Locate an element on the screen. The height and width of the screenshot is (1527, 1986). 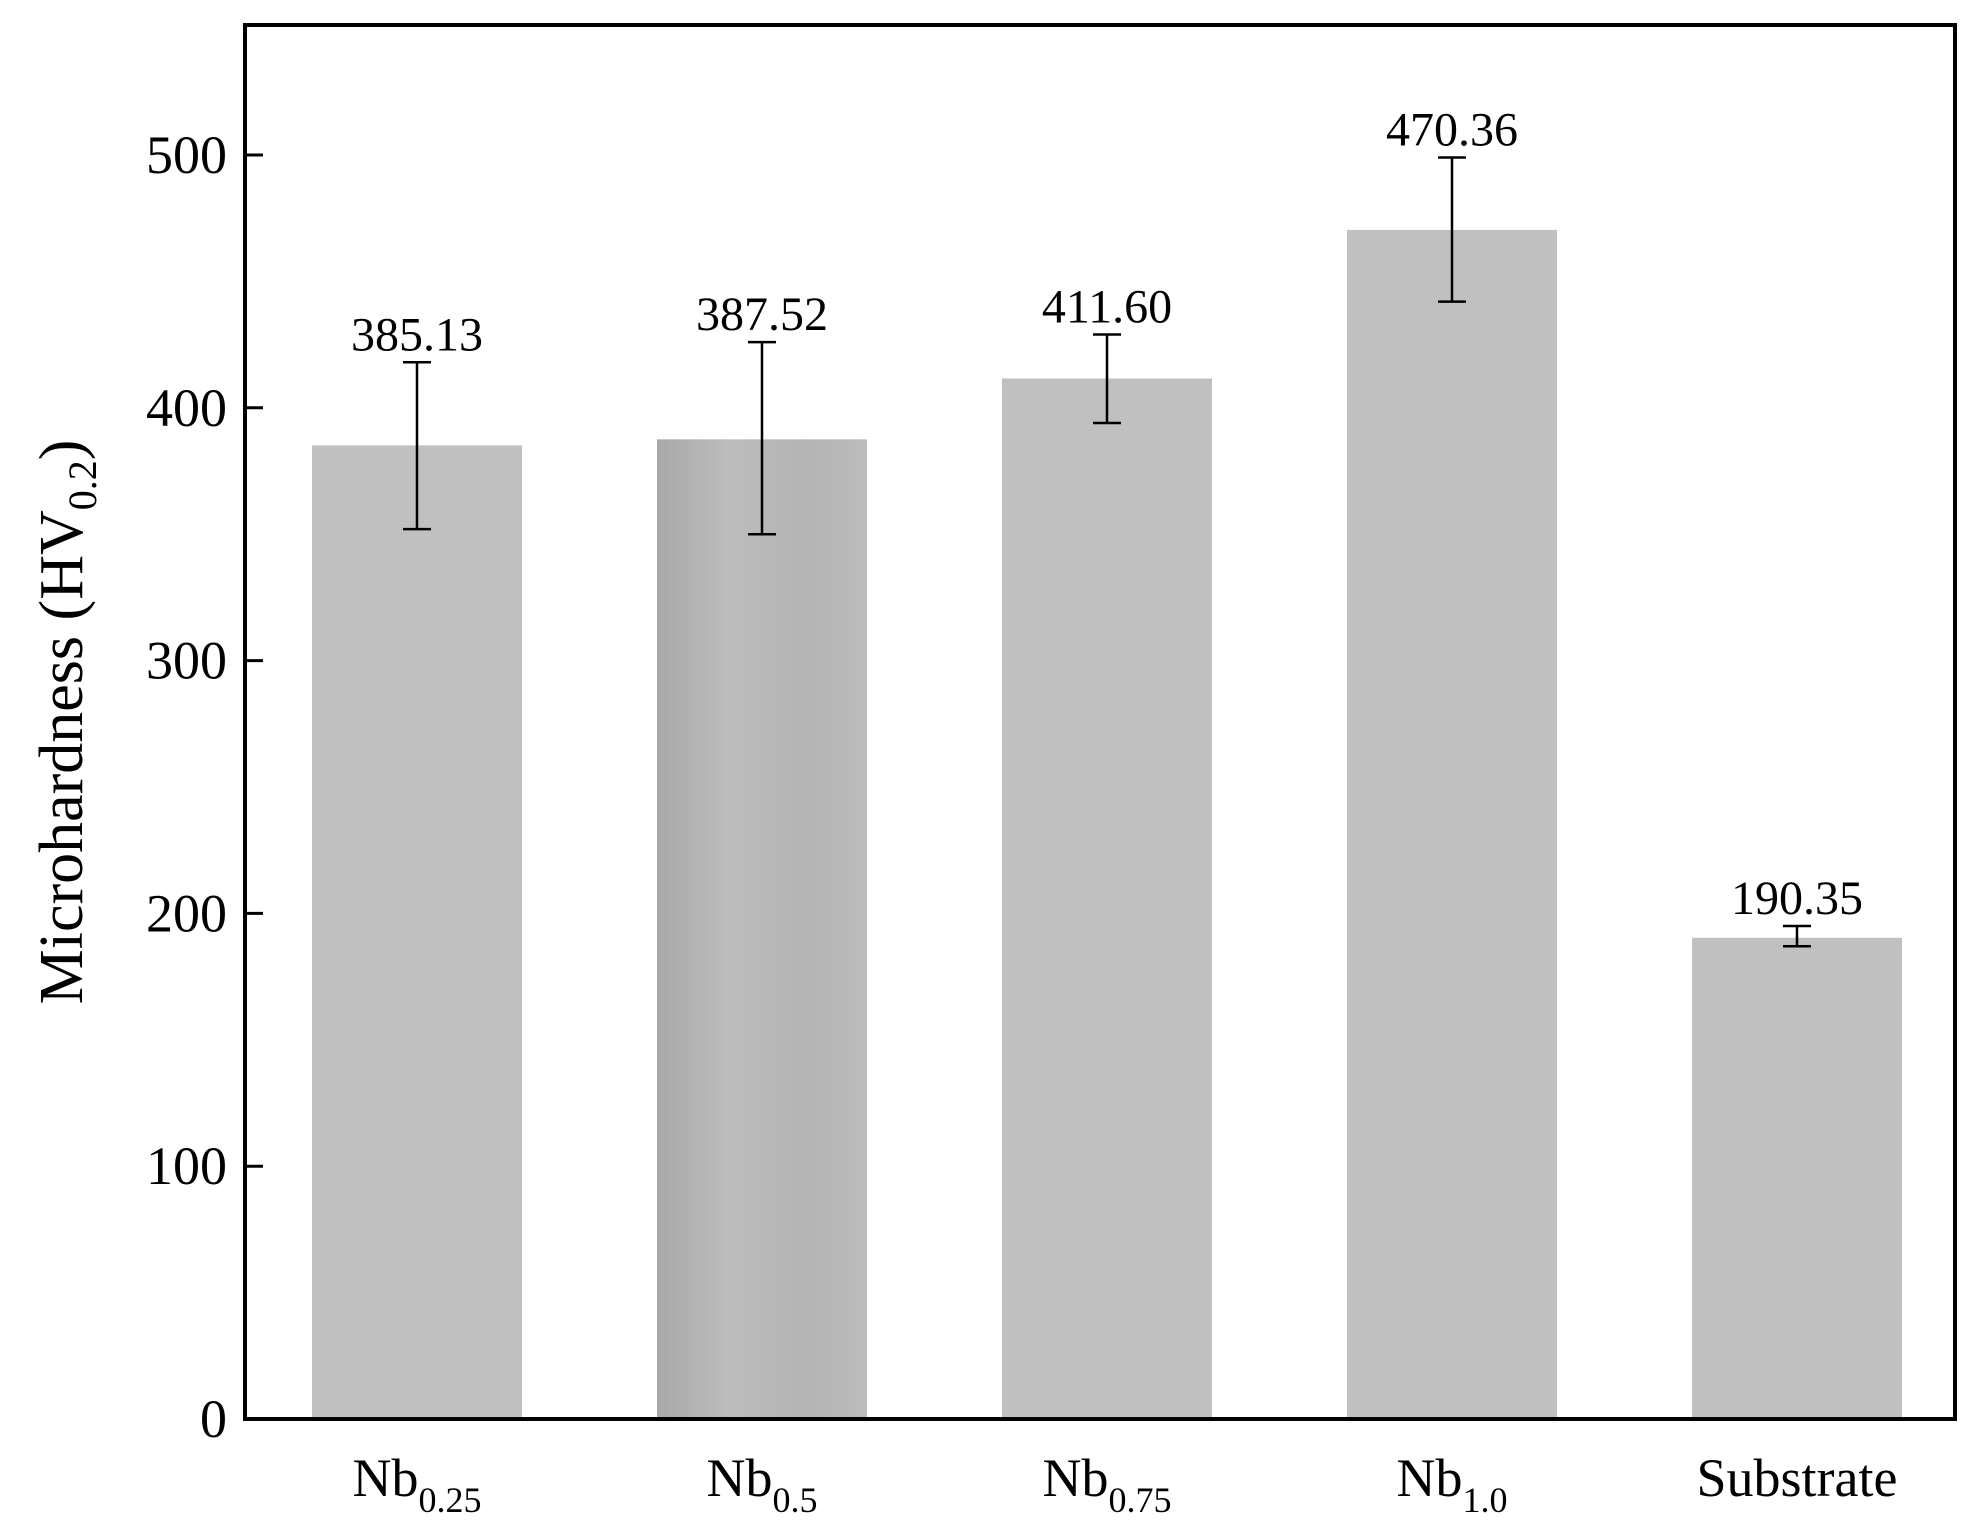
x-tick-label-4: Substrate is located at coordinates (1797, 1478).